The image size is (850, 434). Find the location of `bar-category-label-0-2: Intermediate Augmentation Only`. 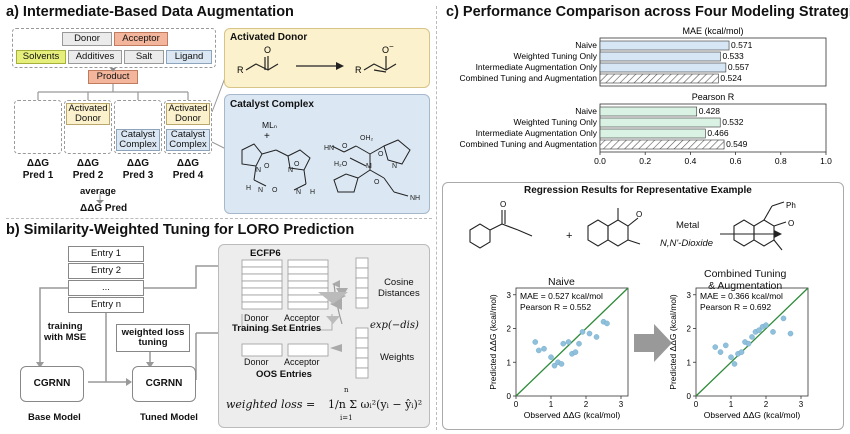

bar-category-label-0-2: Intermediate Augmentation Only is located at coordinates (537, 67).